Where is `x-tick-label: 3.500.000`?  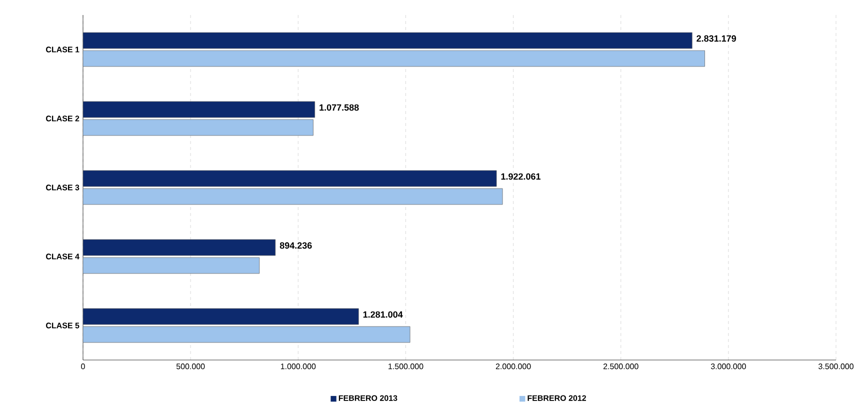
x-tick-label: 3.500.000 is located at coordinates (836, 367).